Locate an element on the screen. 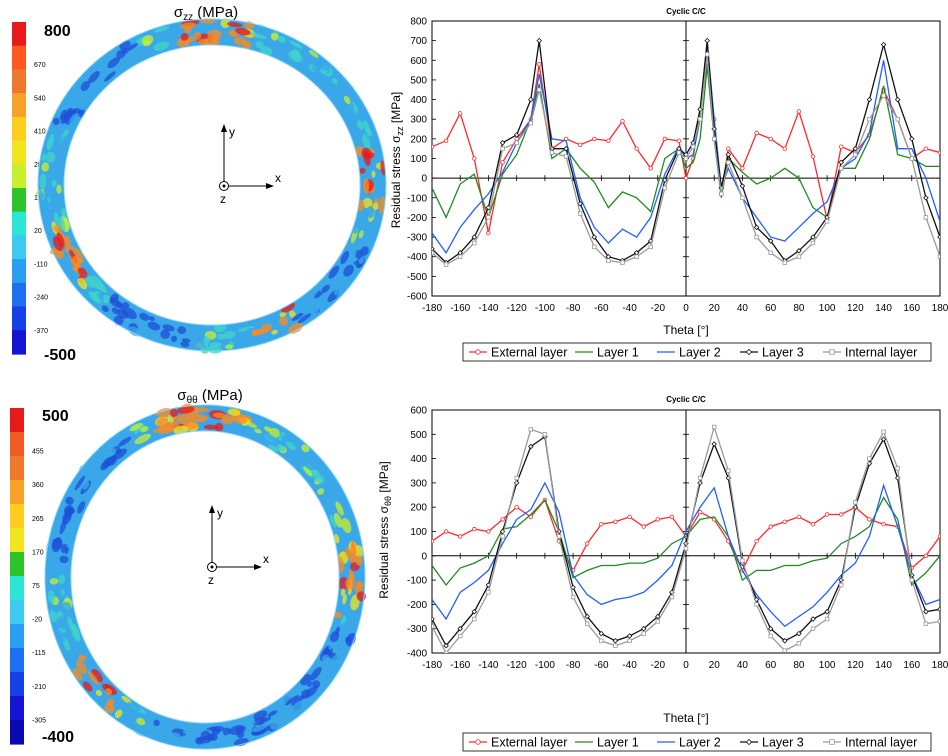 The width and height of the screenshot is (948, 756). x-tick-label: 180 is located at coordinates (940, 665).